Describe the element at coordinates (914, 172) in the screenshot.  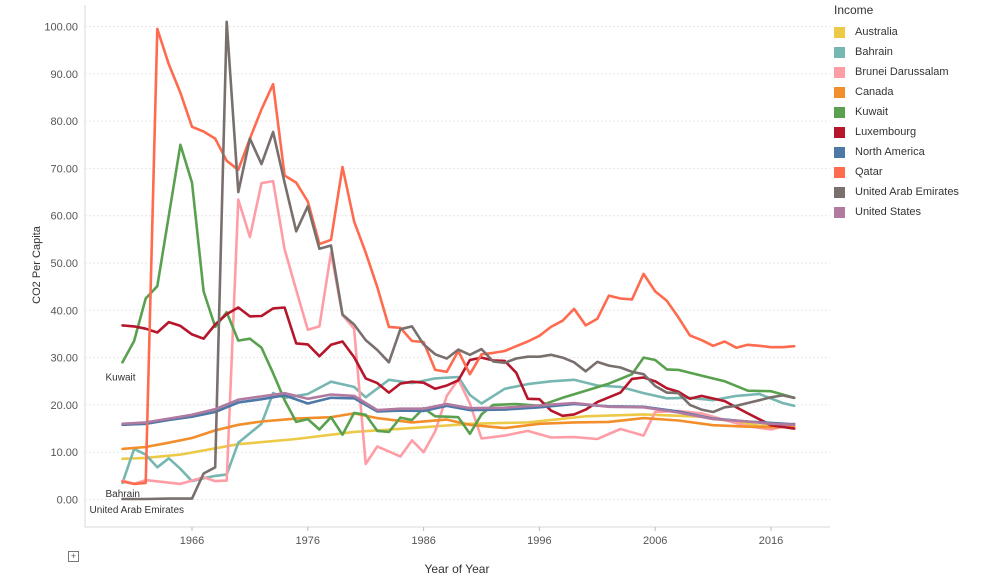
I see `legend-item: Qatar` at that location.